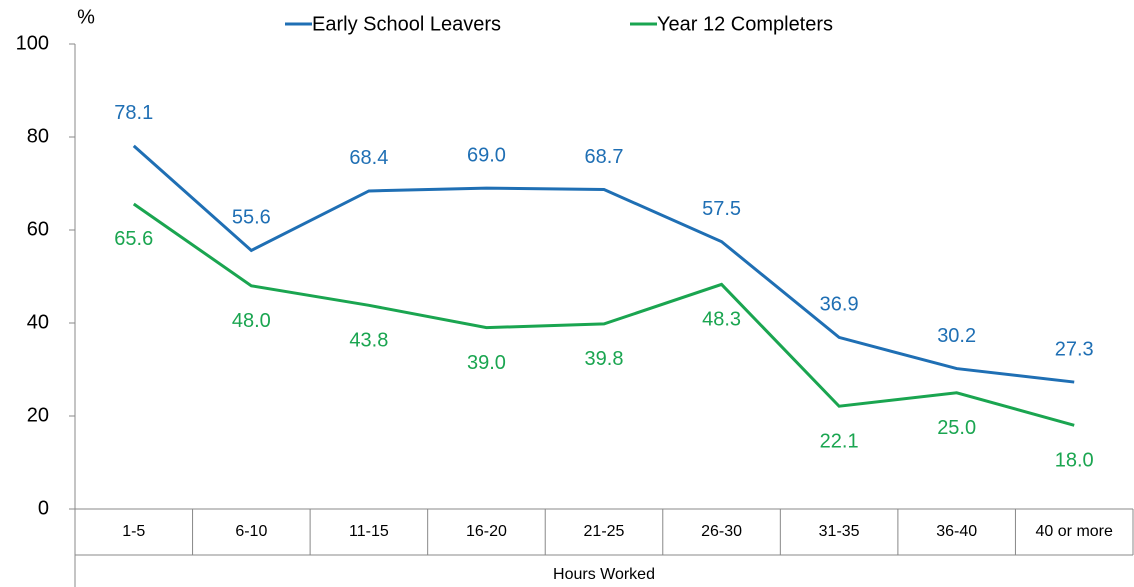 This screenshot has width=1134, height=587. Describe the element at coordinates (745, 24) in the screenshot. I see `legend-label: Year 12 Completers` at that location.